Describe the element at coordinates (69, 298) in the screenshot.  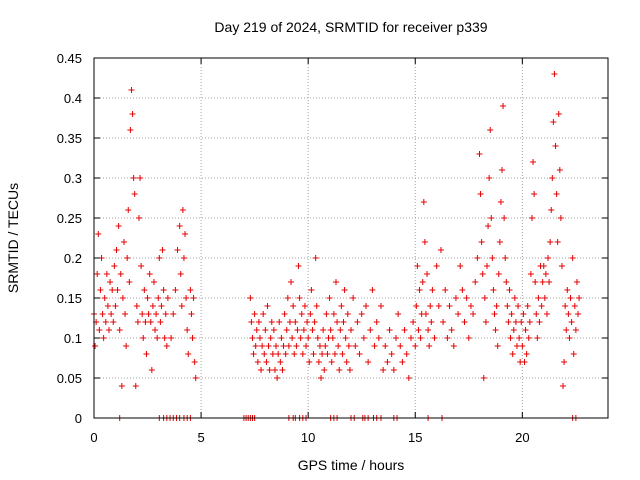
I see `y-tick-label: 0.15` at that location.